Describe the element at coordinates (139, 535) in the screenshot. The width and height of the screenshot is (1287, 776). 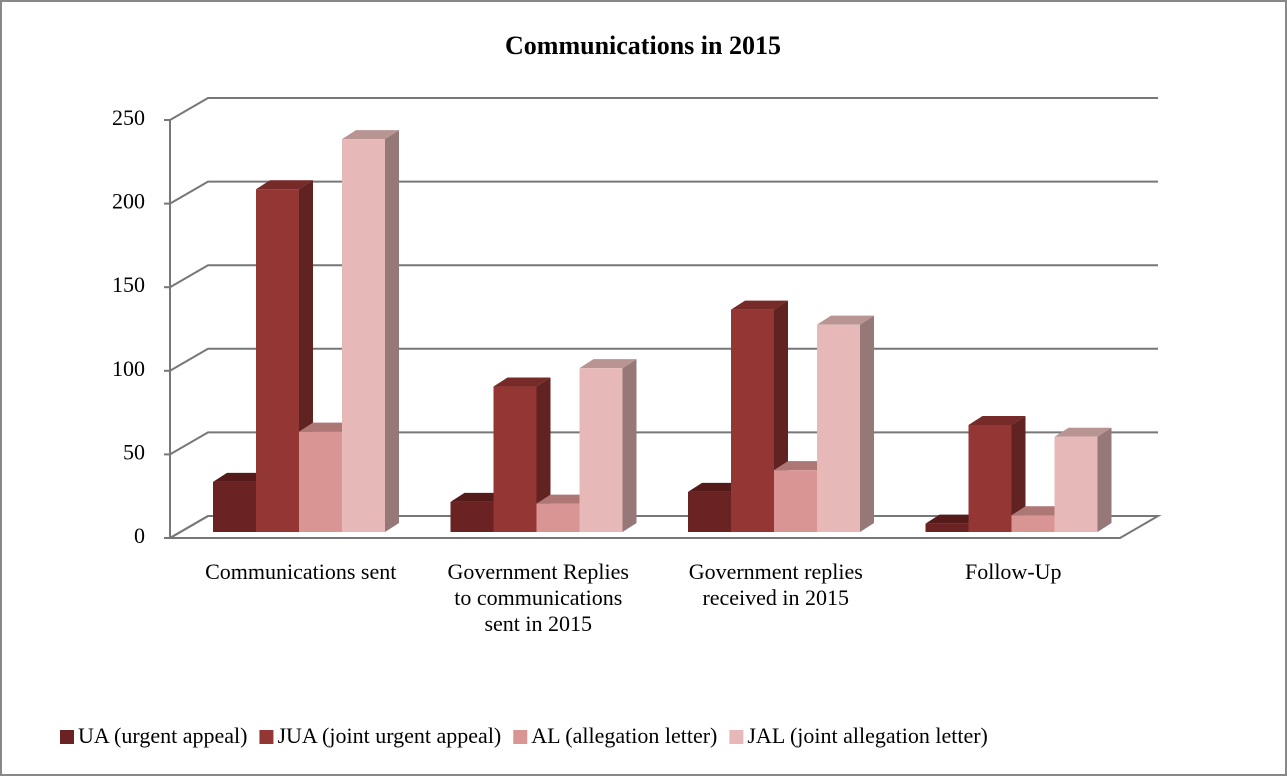
I see `y-tick-label: 0` at that location.